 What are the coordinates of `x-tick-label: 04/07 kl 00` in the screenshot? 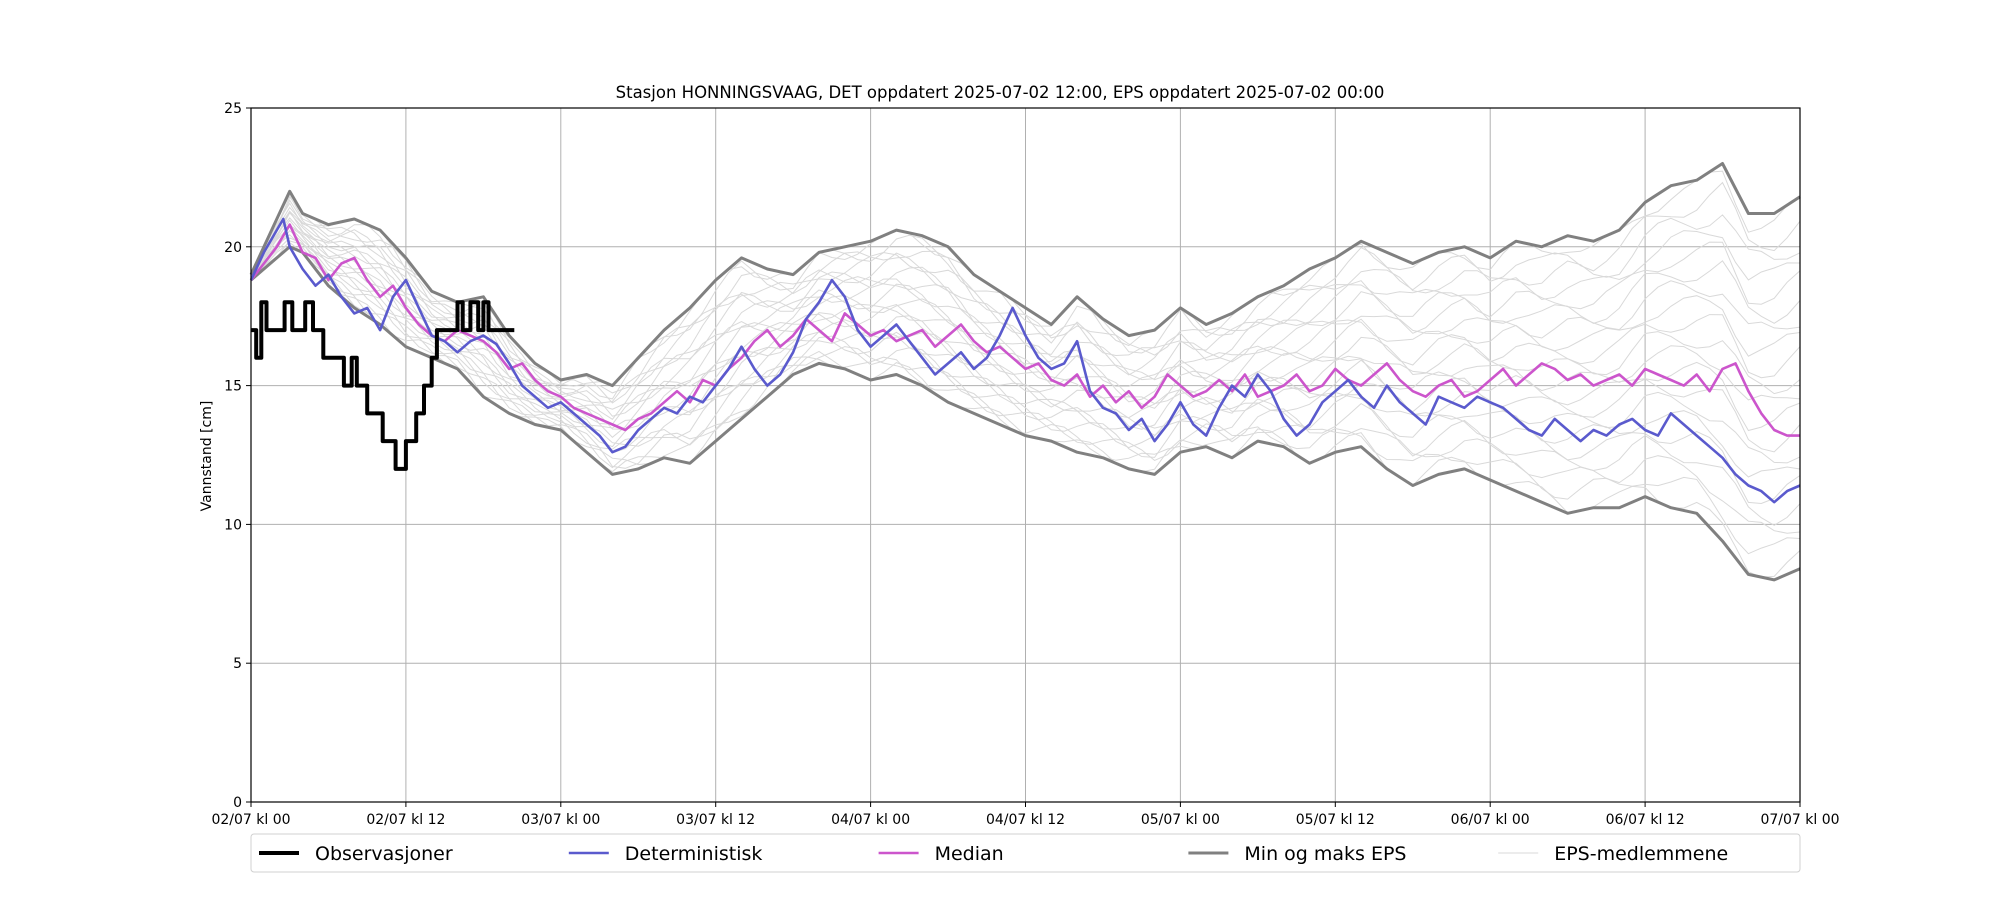 It's located at (870, 820).